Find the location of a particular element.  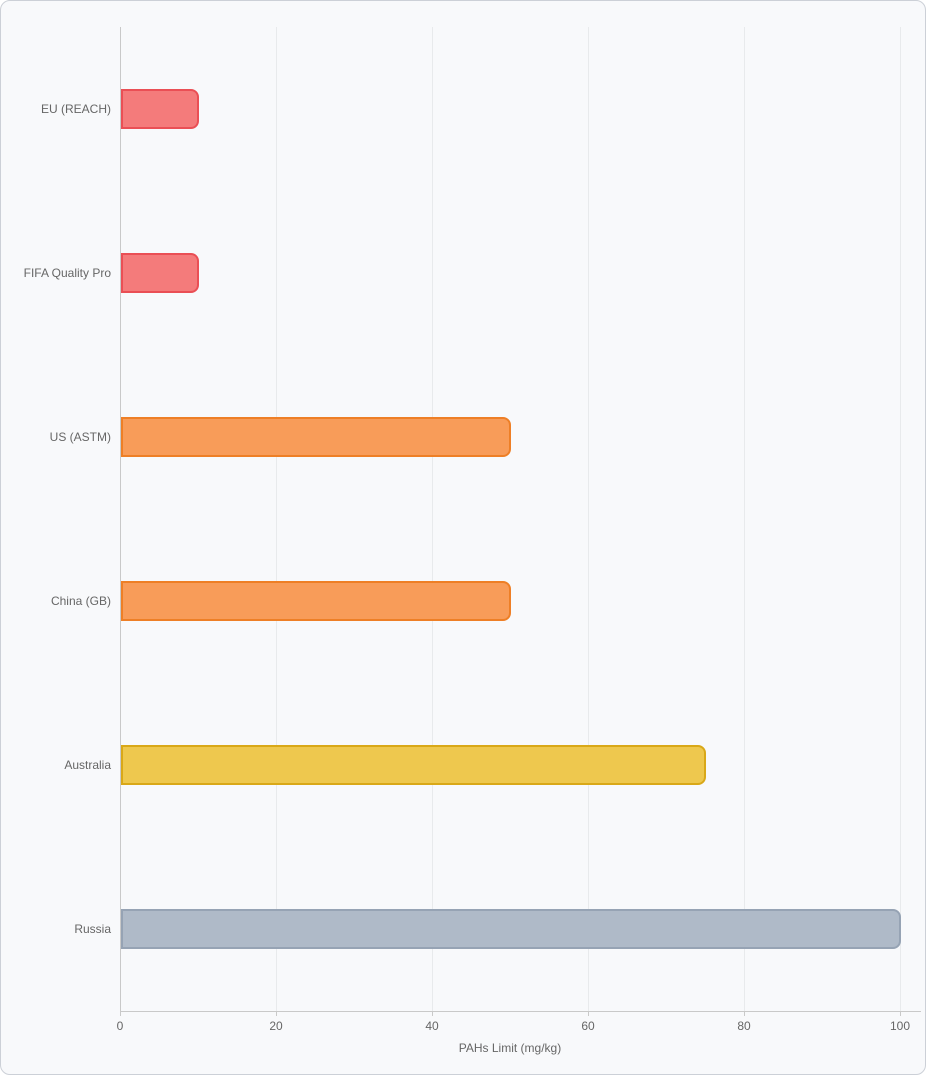

category-label: Russia is located at coordinates (92, 929).